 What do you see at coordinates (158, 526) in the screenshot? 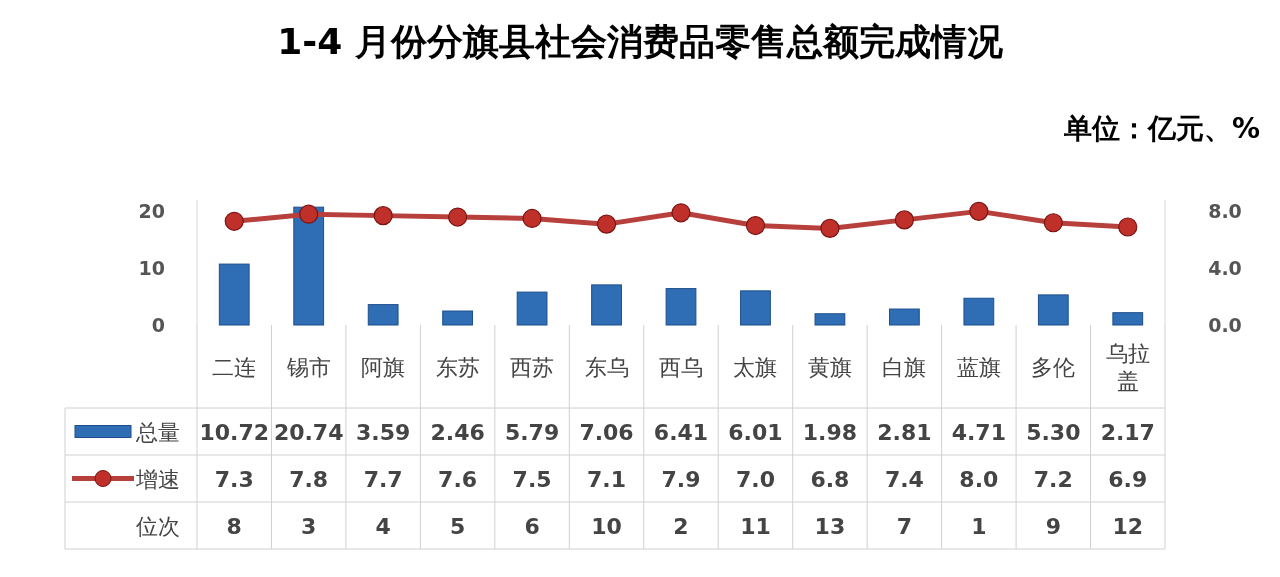
I see `text: 位次` at bounding box center [158, 526].